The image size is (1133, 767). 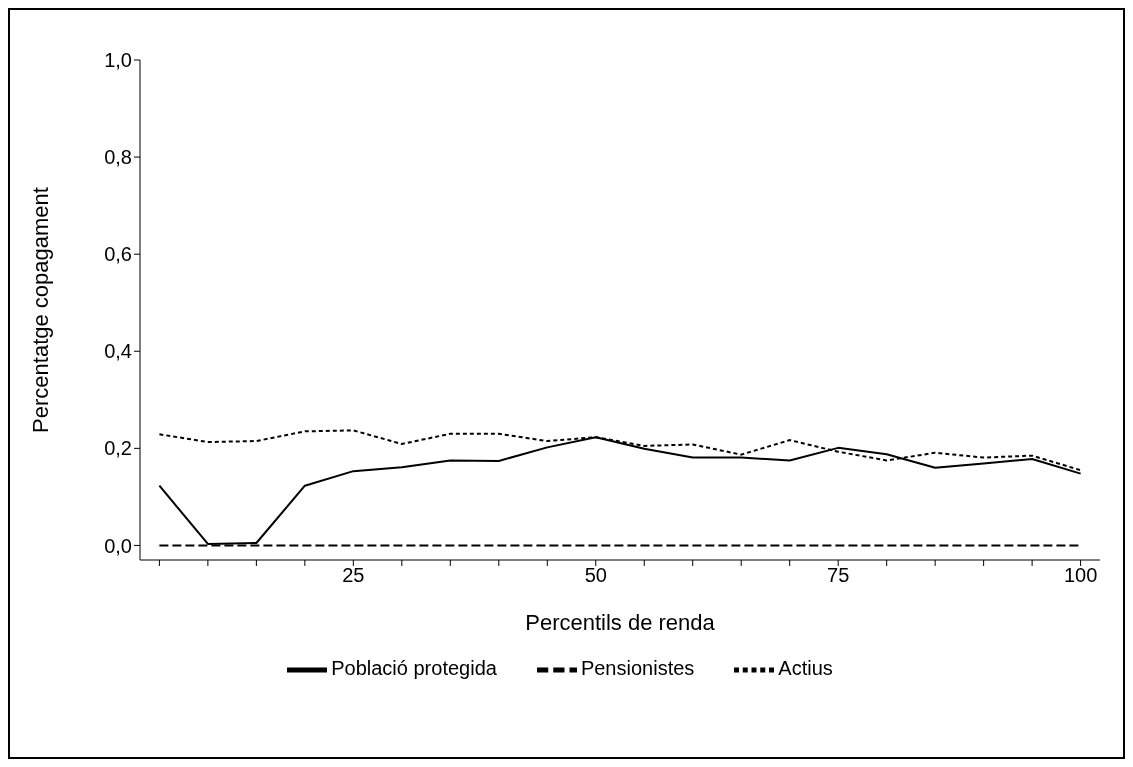 What do you see at coordinates (40, 310) in the screenshot?
I see `y-axis-title: Percentatge copagament` at bounding box center [40, 310].